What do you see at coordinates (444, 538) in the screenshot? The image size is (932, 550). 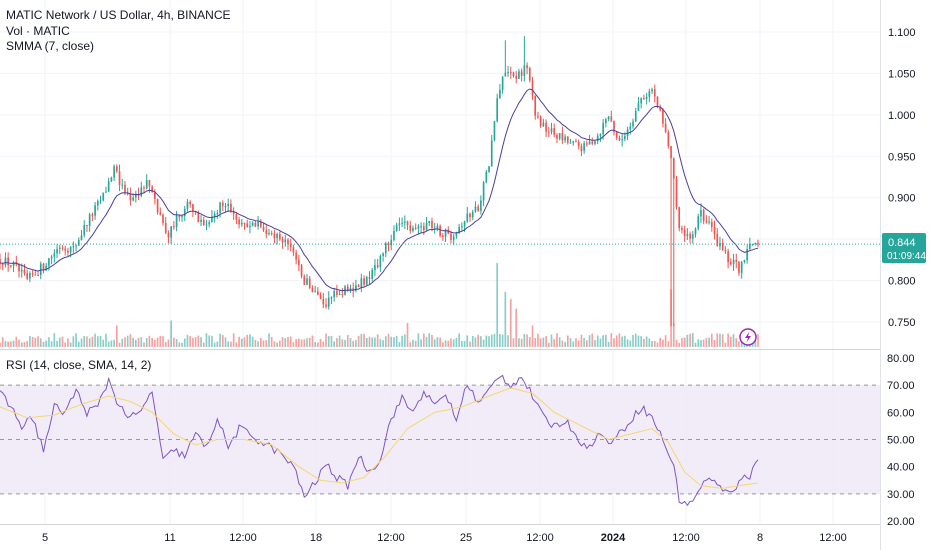 I see `time-axis: 5 11 12:00 18 12:00 25 12:00 2024 12:00 8 12:00` at bounding box center [444, 538].